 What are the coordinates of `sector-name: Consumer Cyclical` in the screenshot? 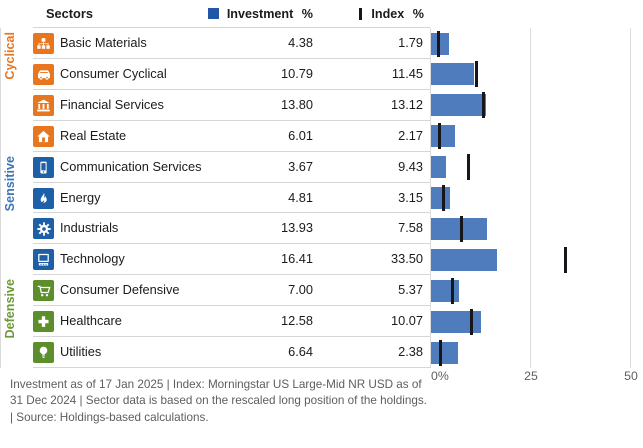 It's located at (113, 73).